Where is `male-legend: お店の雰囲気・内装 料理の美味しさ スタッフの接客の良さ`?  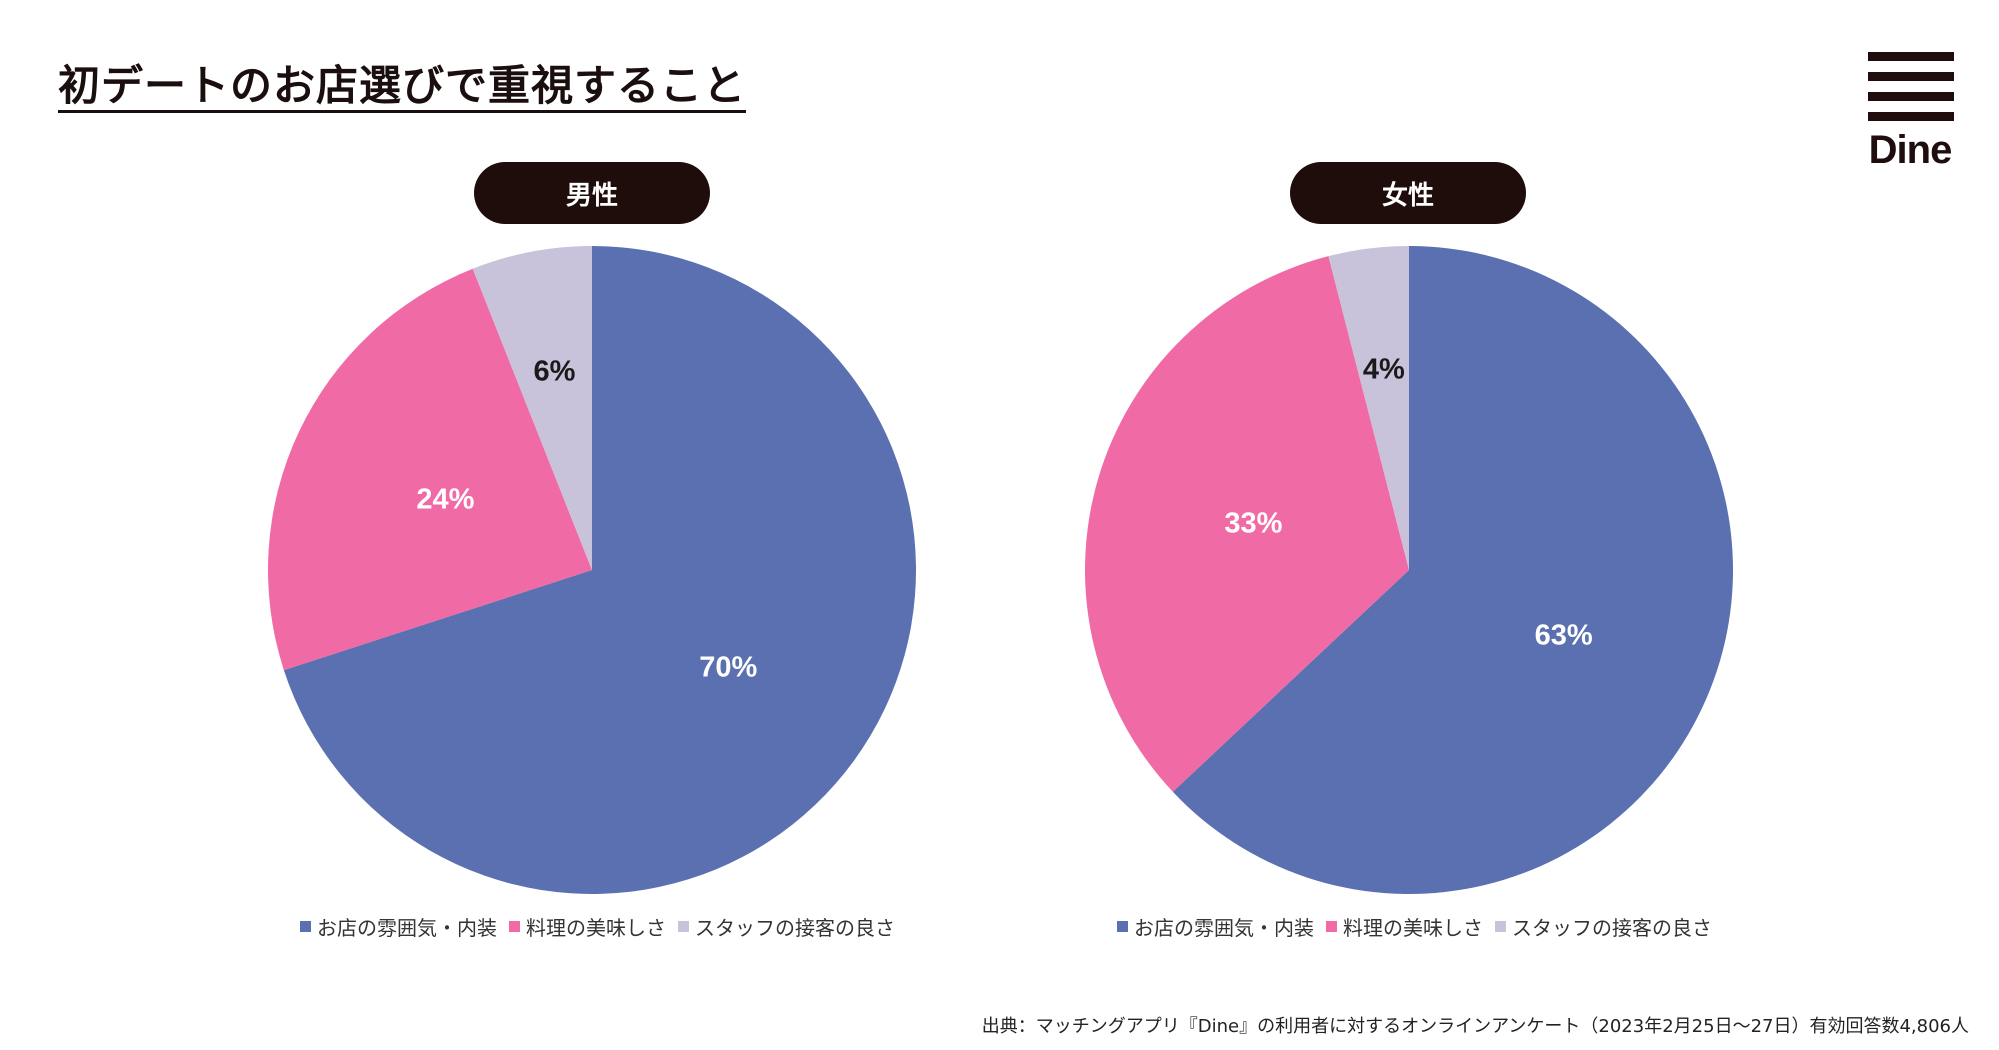 male-legend: お店の雰囲気・内装 料理の美味しさ スタッフの接客の良さ is located at coordinates (603, 926).